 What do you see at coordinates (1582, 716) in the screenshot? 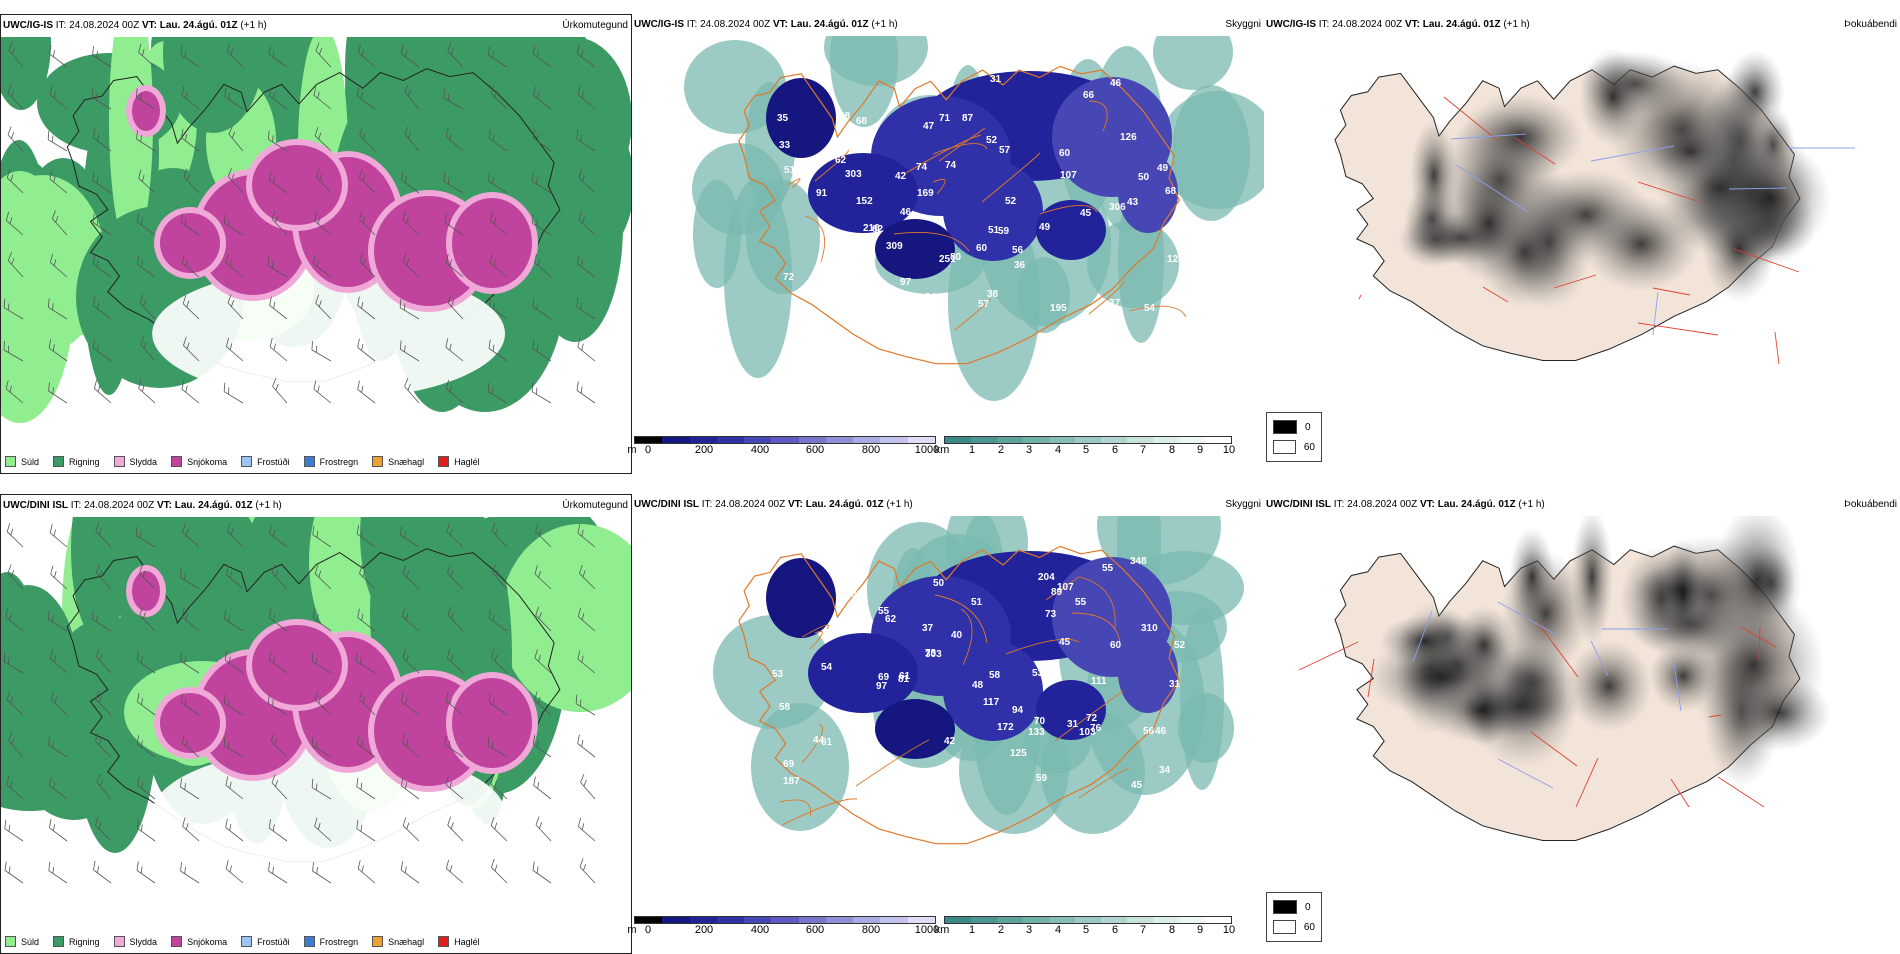
I see `fog-map-area` at bounding box center [1582, 716].